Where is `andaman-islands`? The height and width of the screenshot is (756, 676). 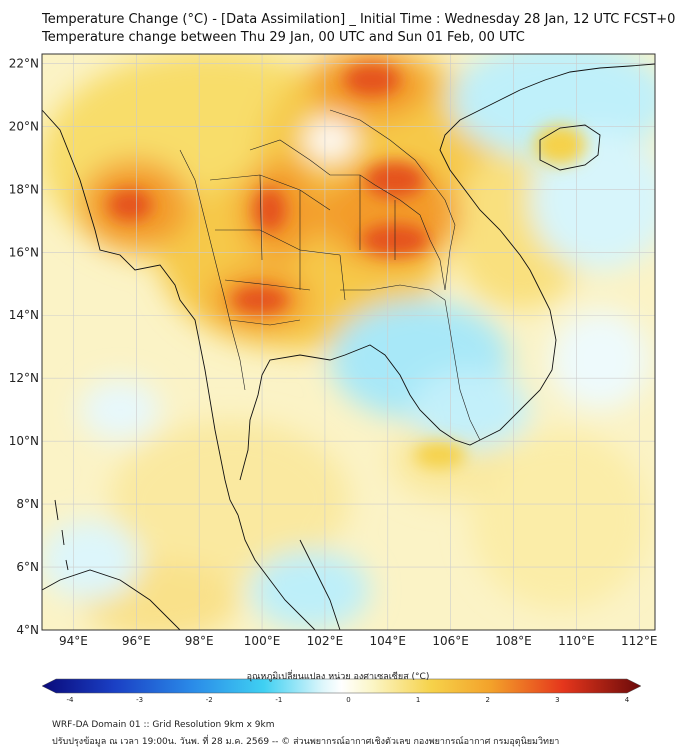
andaman-islands is located at coordinates (61, 535).